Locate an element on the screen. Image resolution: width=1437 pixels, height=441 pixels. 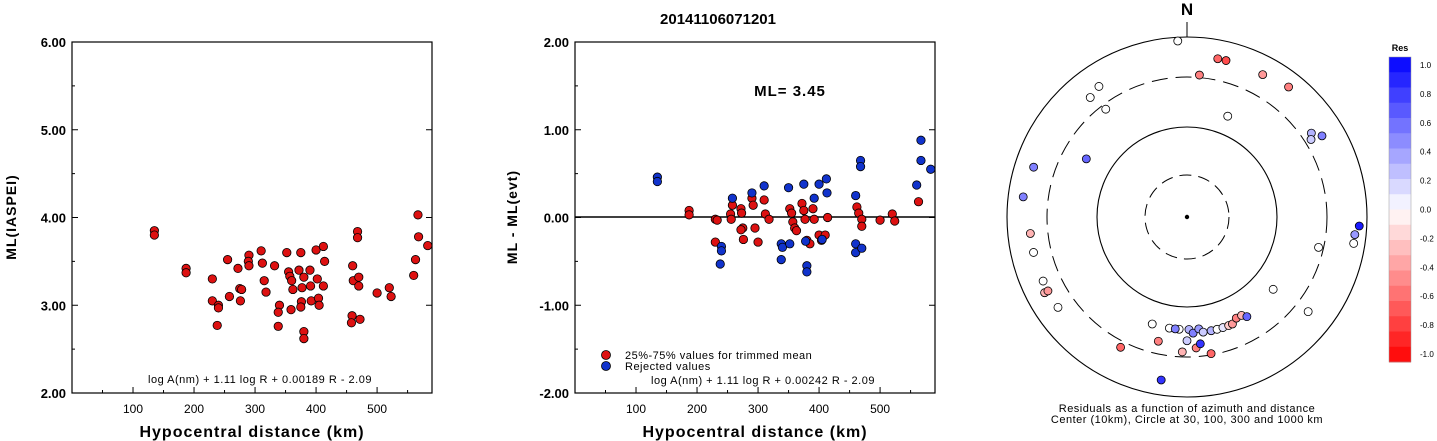
page-title: 20141106071201 is located at coordinates (718, 19).